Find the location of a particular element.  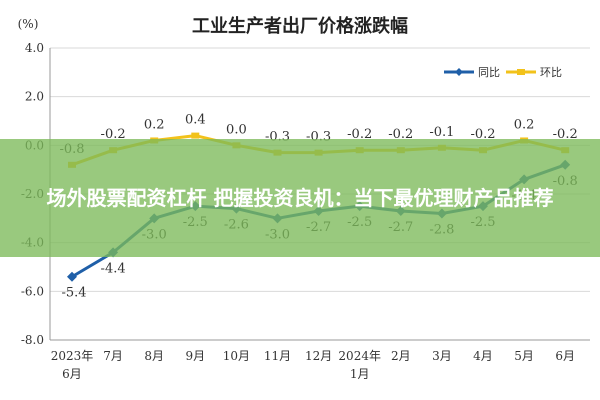

x-tick-label: 9月 is located at coordinates (195, 356).